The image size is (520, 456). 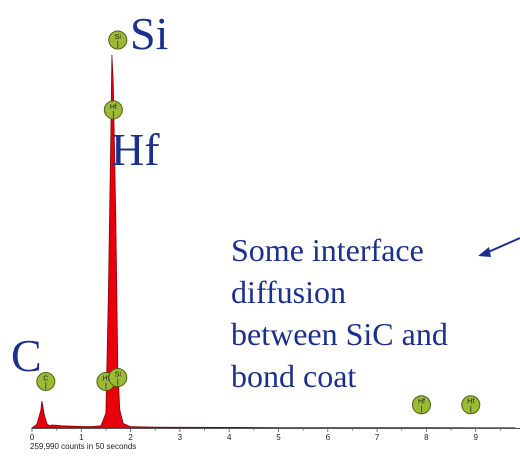 I want to click on x-tick-label: 4, so click(x=229, y=437).